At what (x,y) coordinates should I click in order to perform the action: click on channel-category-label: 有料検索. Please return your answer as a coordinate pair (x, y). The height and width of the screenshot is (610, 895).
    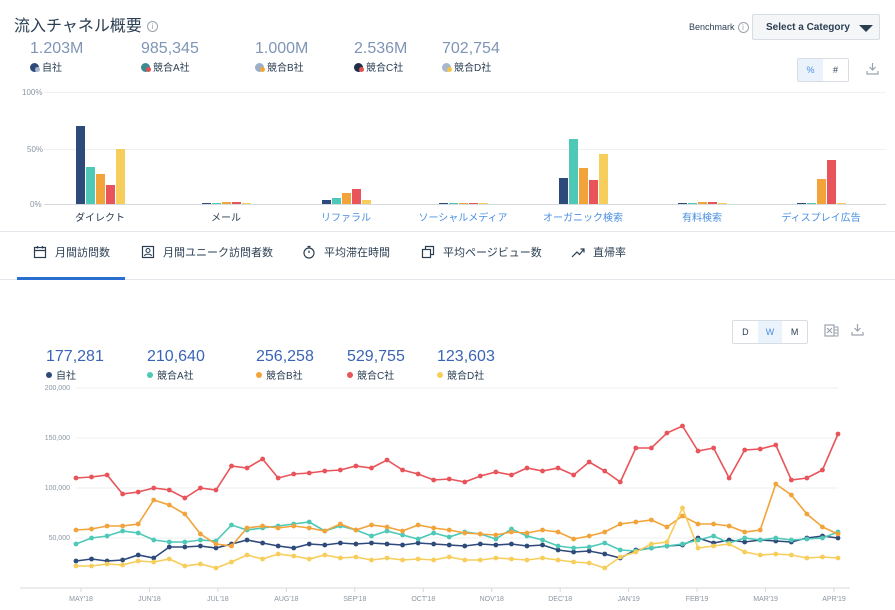
    Looking at the image, I should click on (702, 218).